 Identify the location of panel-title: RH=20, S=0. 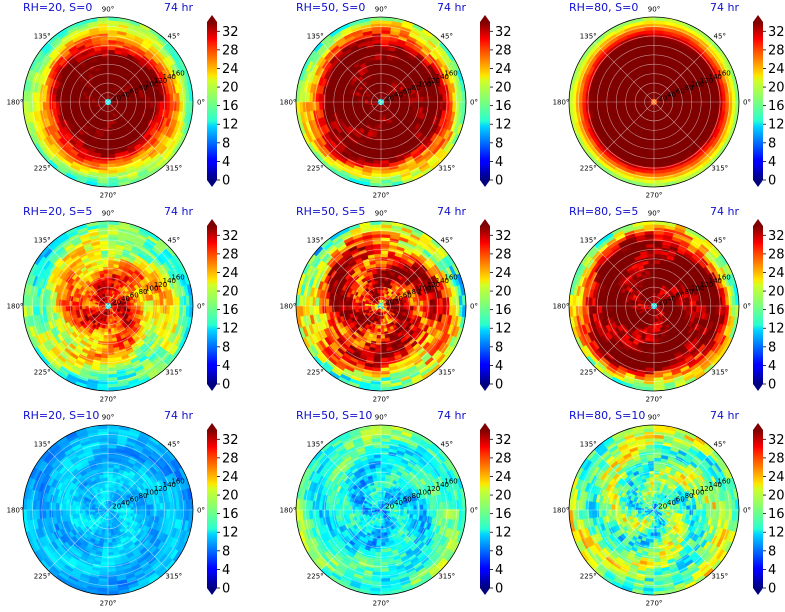
(57, 7).